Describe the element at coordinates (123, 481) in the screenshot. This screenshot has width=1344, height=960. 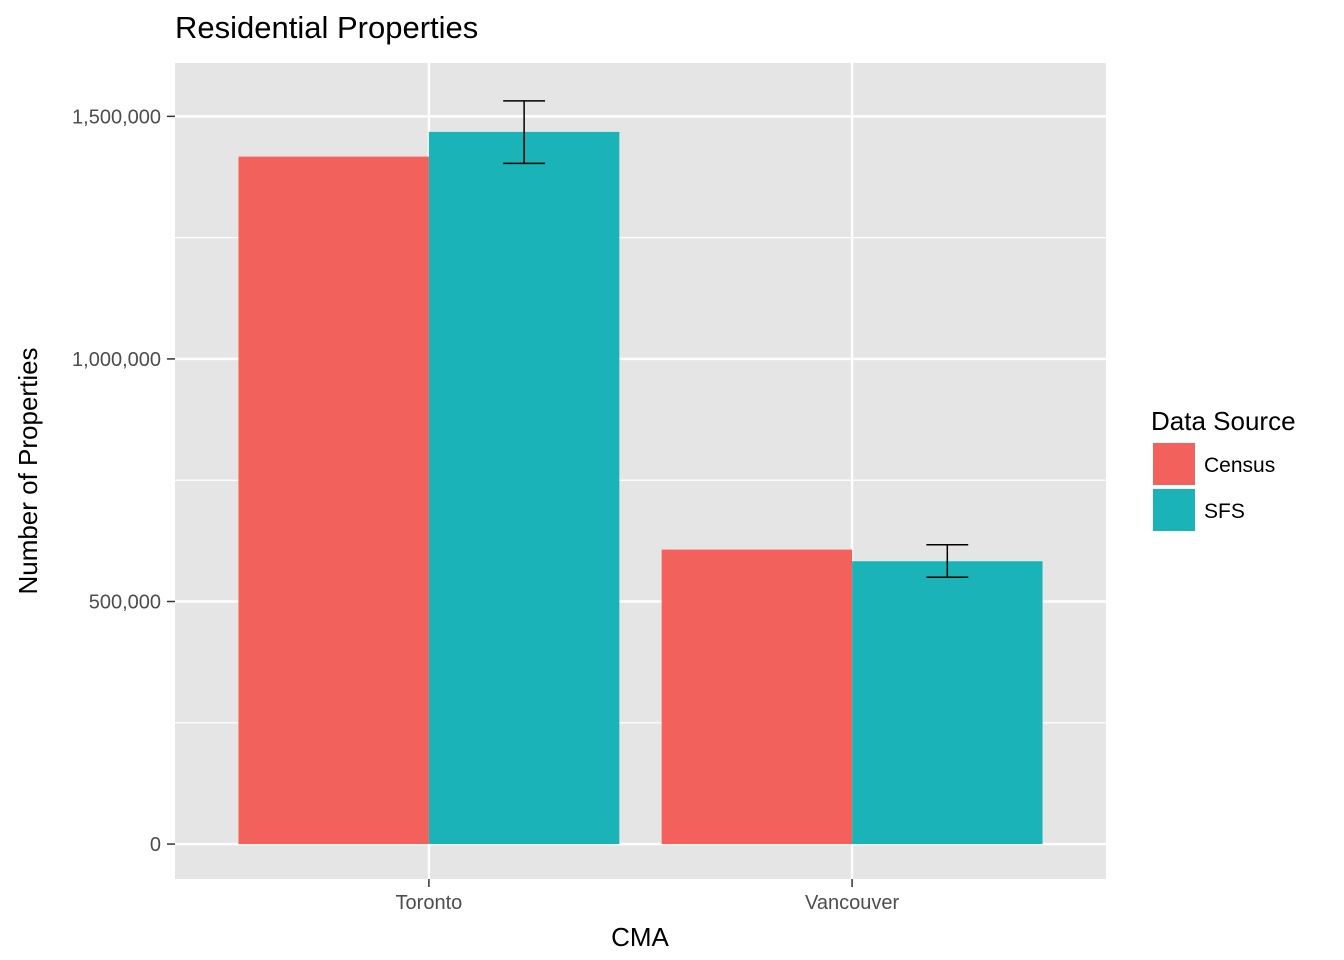
I see `y-axis: 0 500,000 1,000,000 1,500,000` at that location.